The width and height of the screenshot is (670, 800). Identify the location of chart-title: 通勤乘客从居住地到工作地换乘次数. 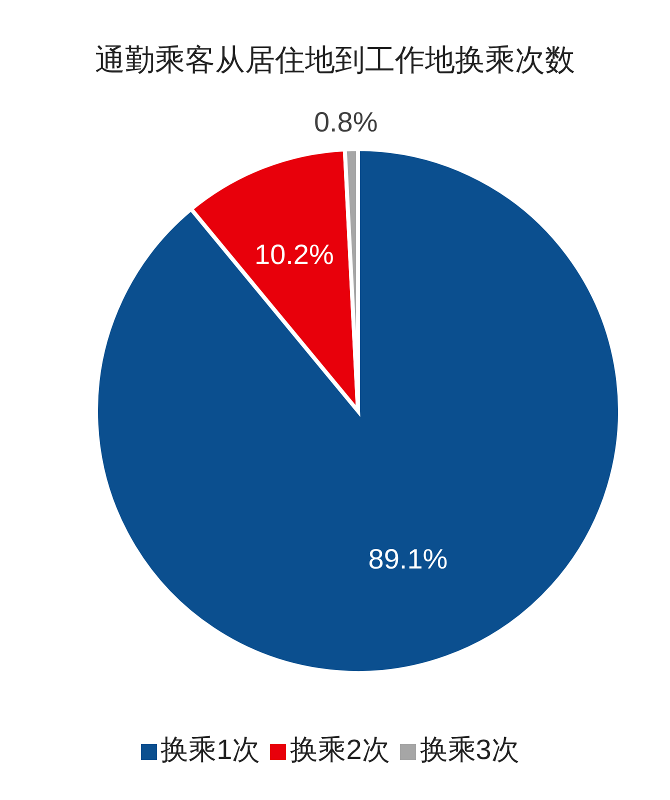
(335, 61).